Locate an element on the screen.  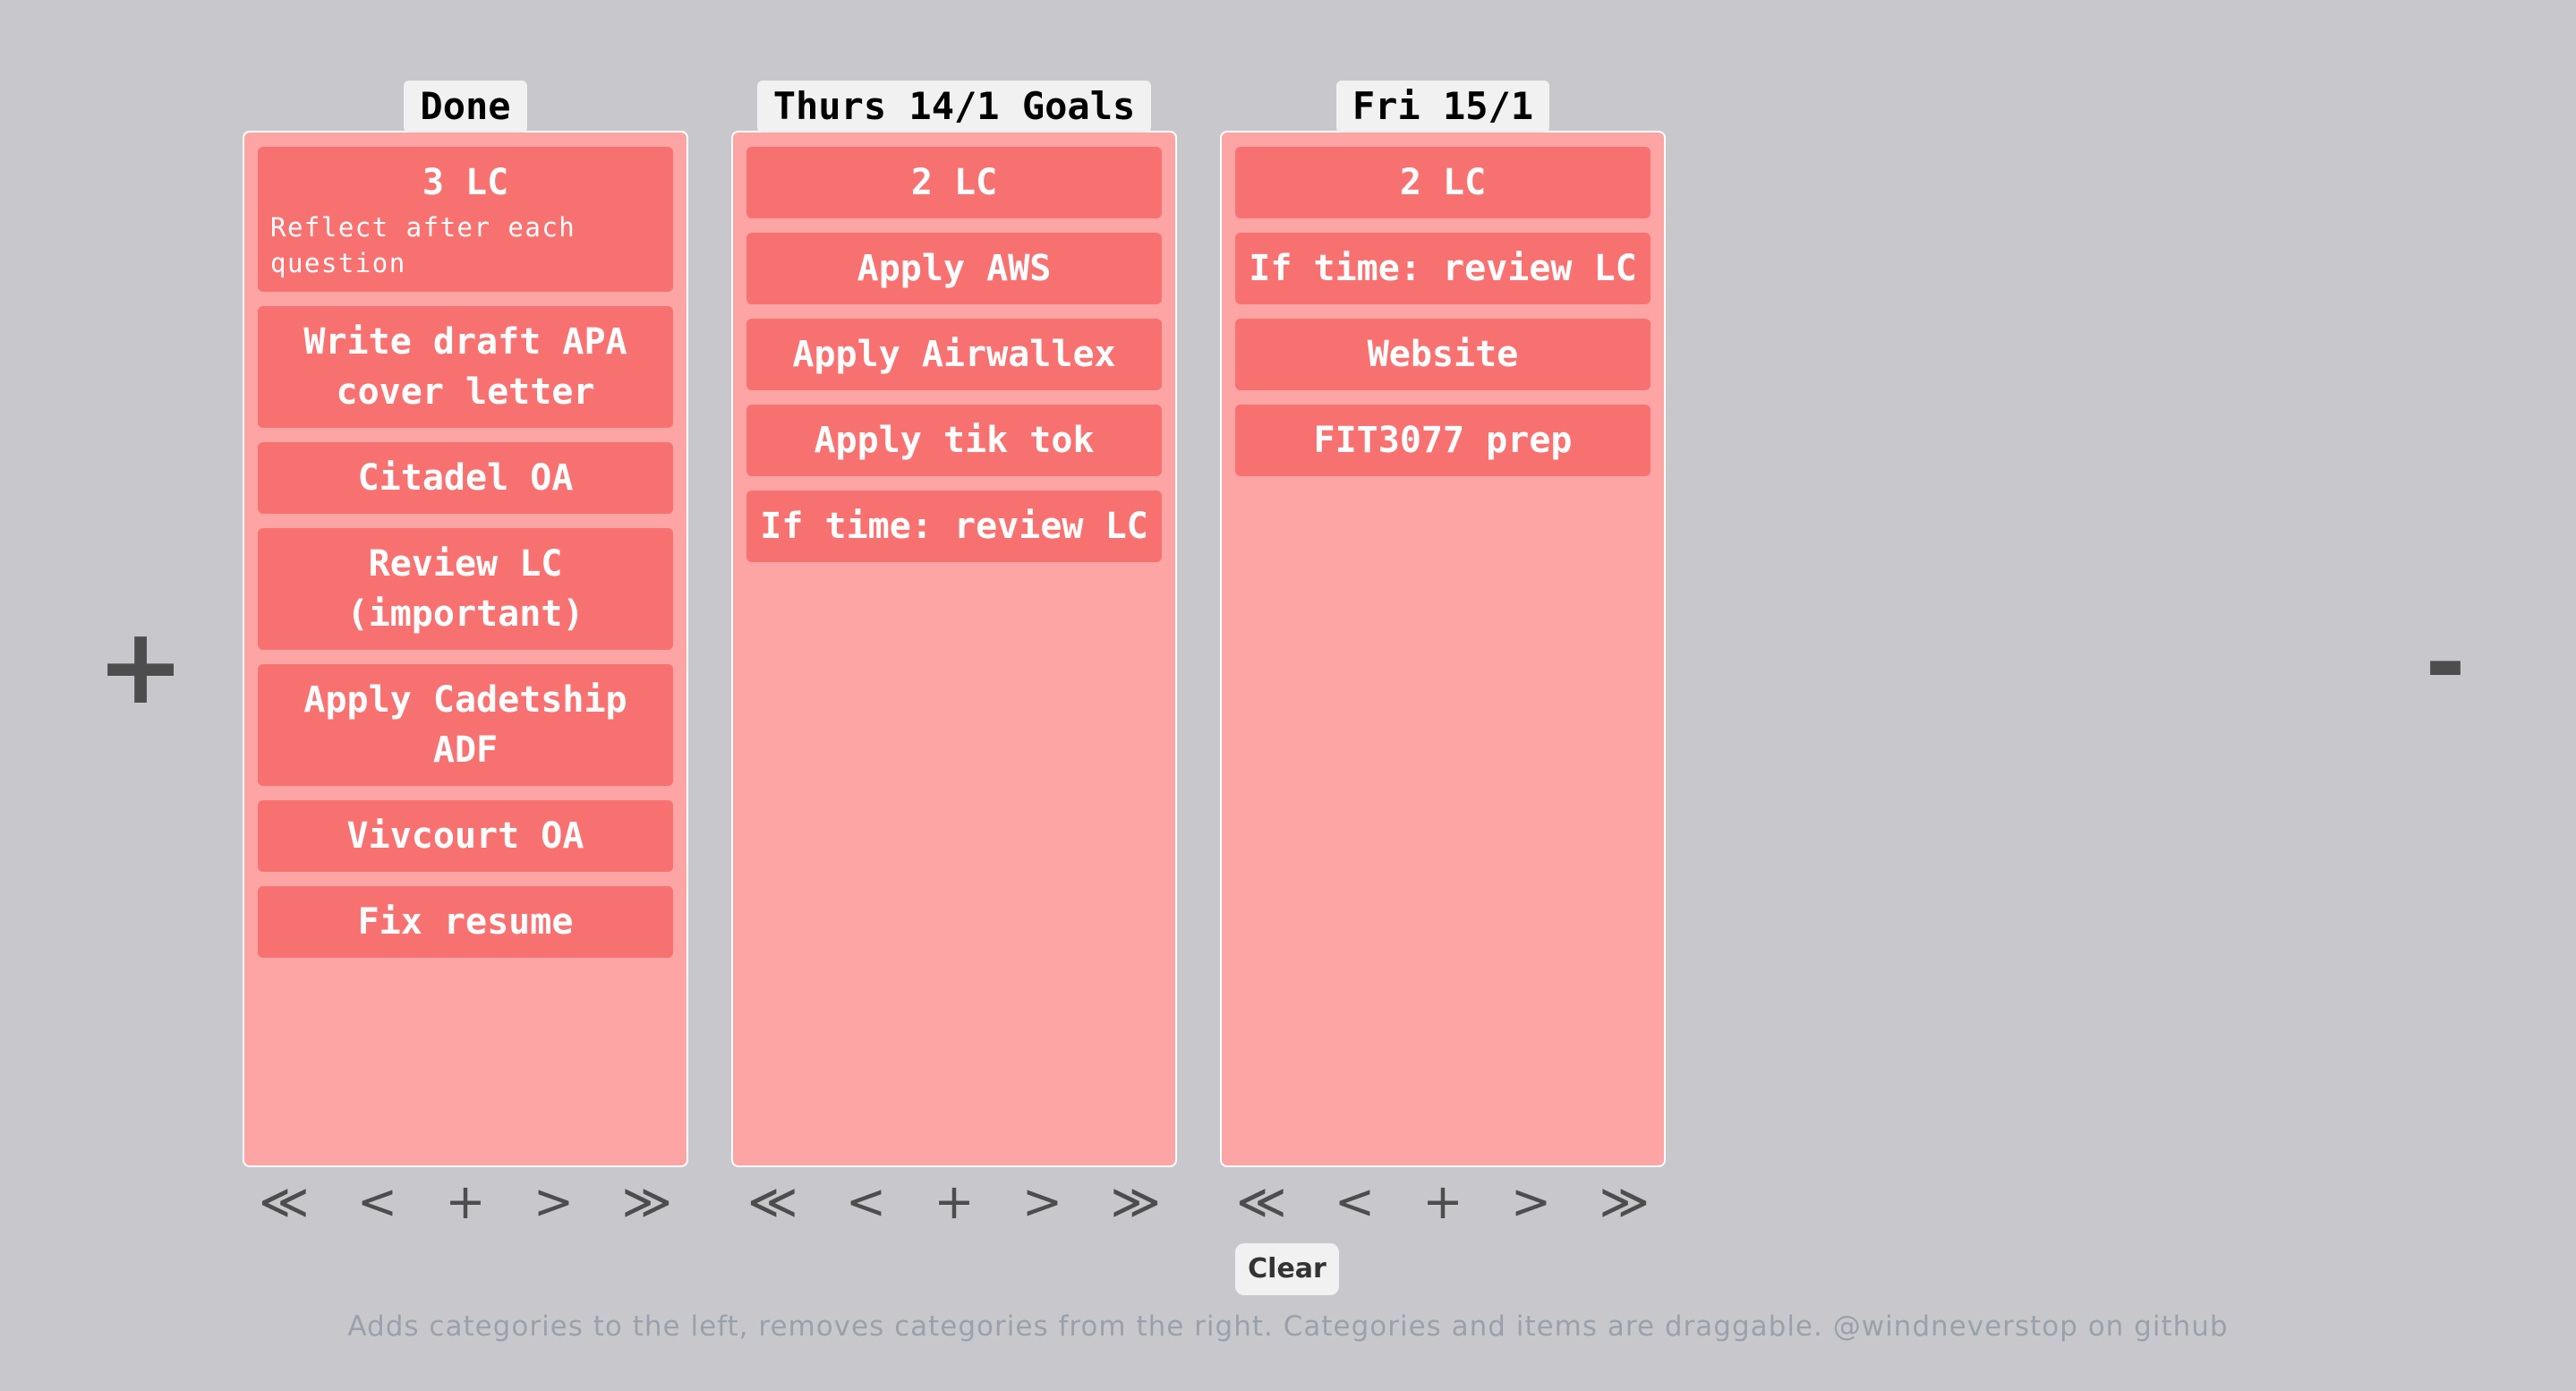
task-item-title: FIT3077 prep is located at coordinates (1443, 441).